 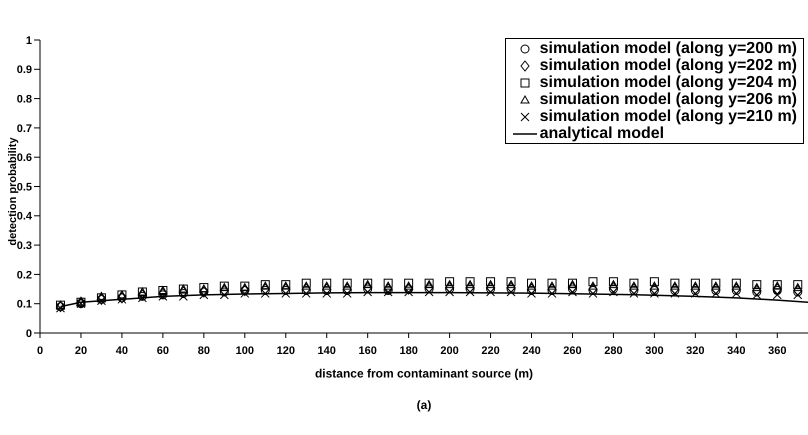 What do you see at coordinates (24, 275) in the screenshot?
I see `y-tick-label: 0.2` at bounding box center [24, 275].